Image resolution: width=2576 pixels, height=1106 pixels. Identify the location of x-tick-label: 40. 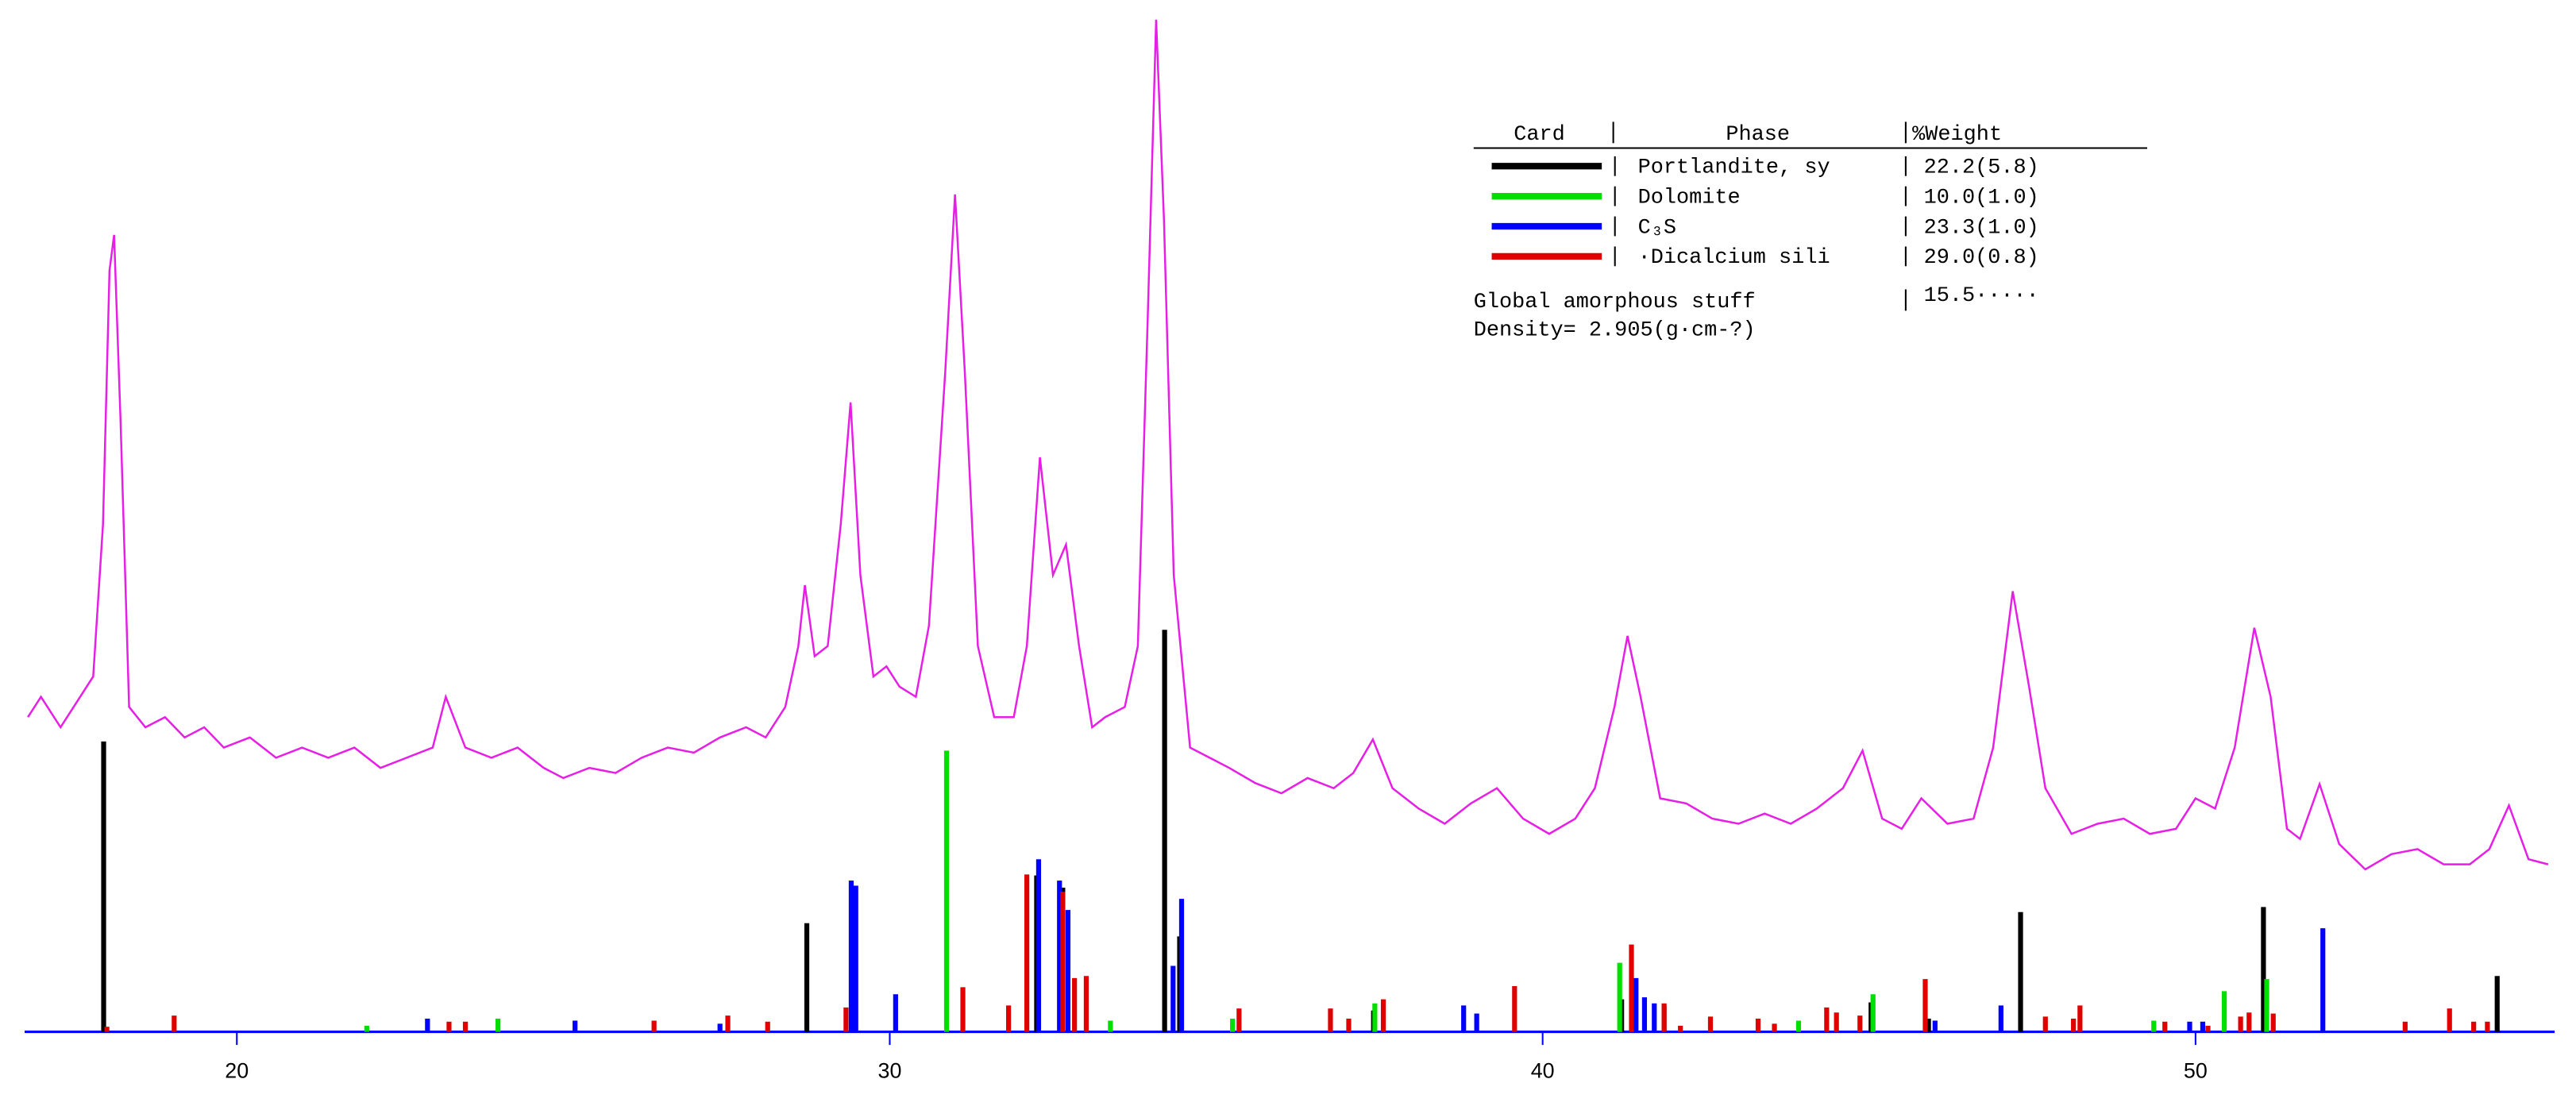
(1543, 1071).